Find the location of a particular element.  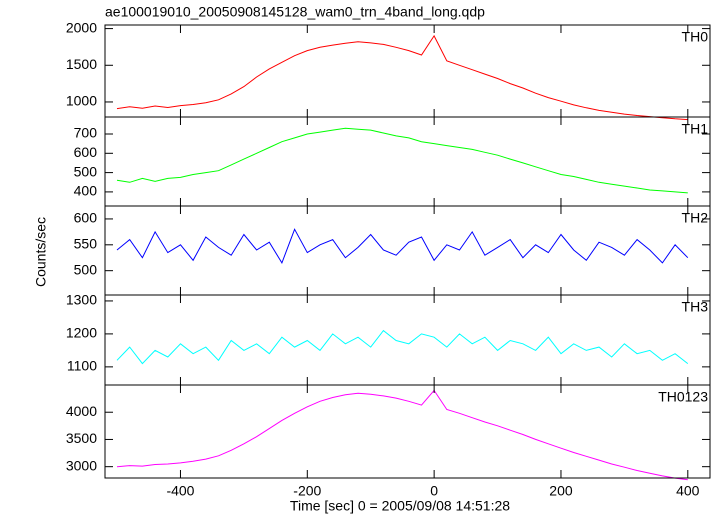

y-tick-label: 700 is located at coordinates (86, 133).